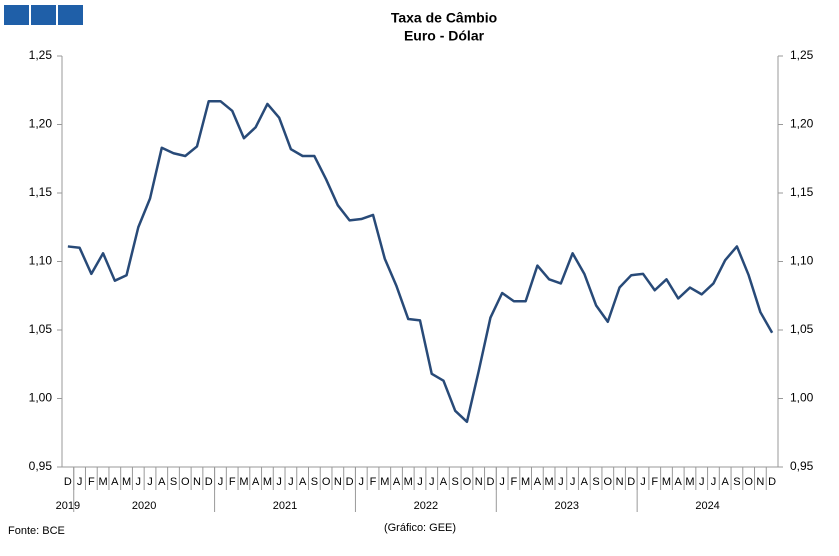 The image size is (839, 556). What do you see at coordinates (802, 398) in the screenshot?
I see `y2-tick-label: 1,00` at bounding box center [802, 398].